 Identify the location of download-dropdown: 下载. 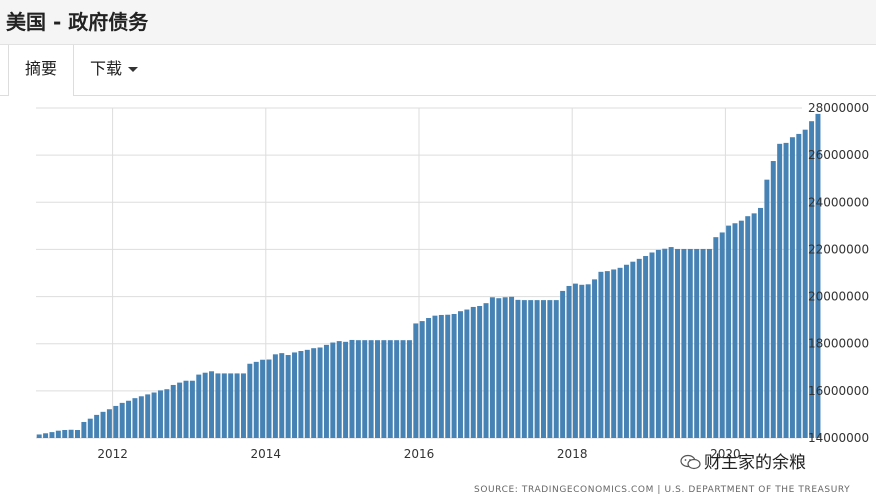
(114, 70).